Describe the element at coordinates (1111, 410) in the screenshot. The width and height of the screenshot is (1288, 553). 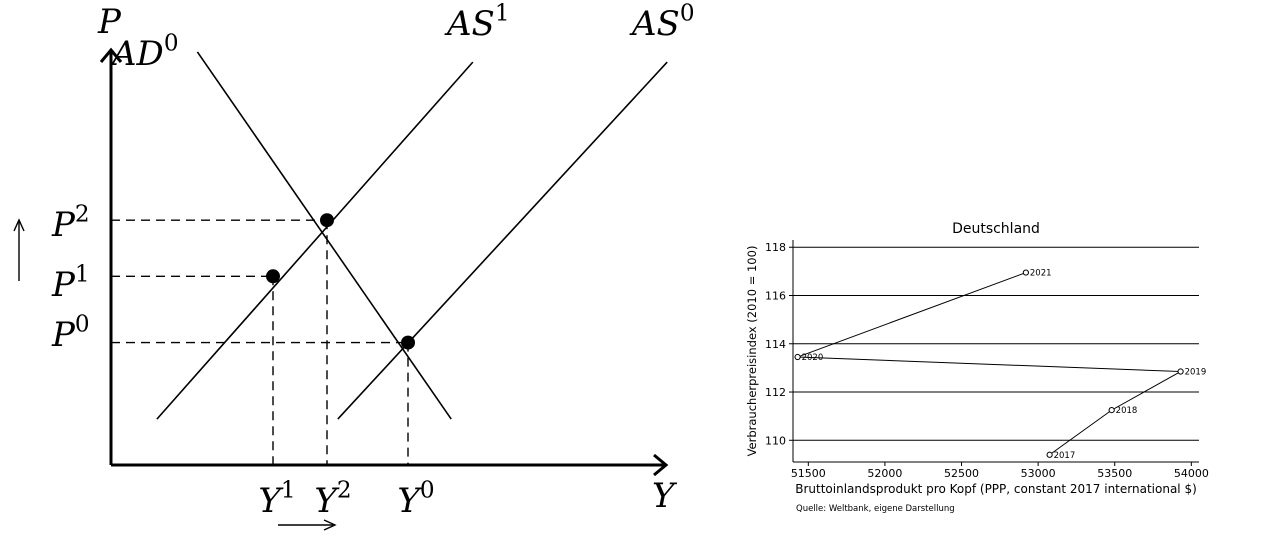
I see `data-point-2018` at that location.